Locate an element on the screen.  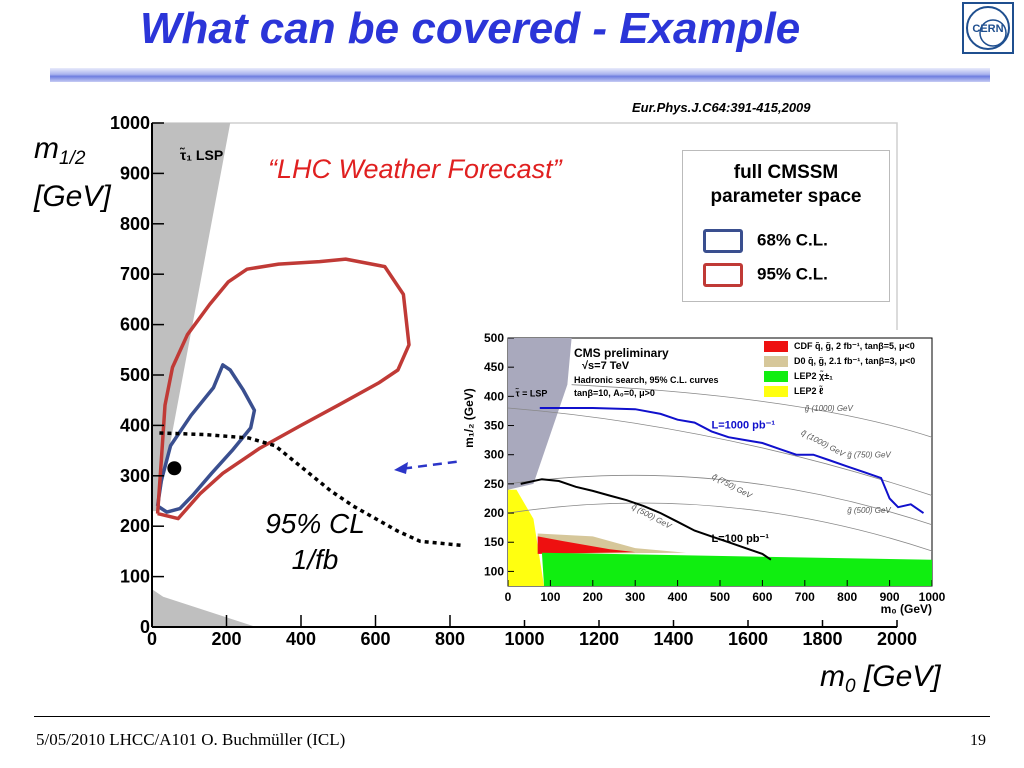
y-tick-label: 600 is located at coordinates (135, 325).